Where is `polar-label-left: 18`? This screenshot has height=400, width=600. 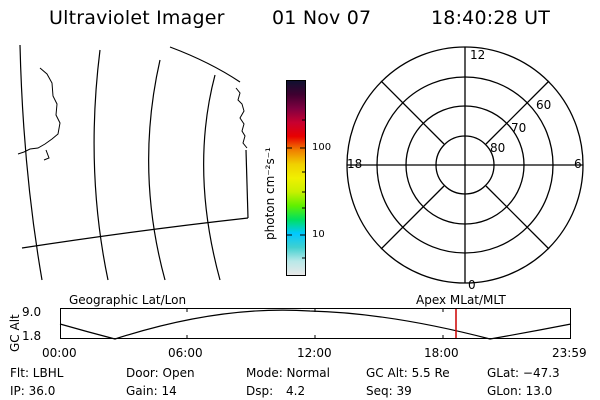 polar-label-left: 18 is located at coordinates (355, 164).